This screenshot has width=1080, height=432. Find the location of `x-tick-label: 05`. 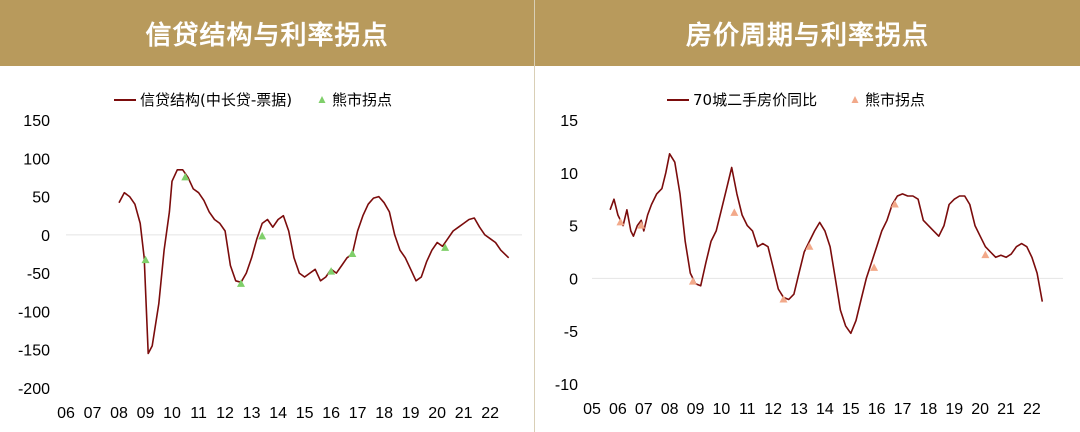

x-tick-label: 05 is located at coordinates (592, 409).